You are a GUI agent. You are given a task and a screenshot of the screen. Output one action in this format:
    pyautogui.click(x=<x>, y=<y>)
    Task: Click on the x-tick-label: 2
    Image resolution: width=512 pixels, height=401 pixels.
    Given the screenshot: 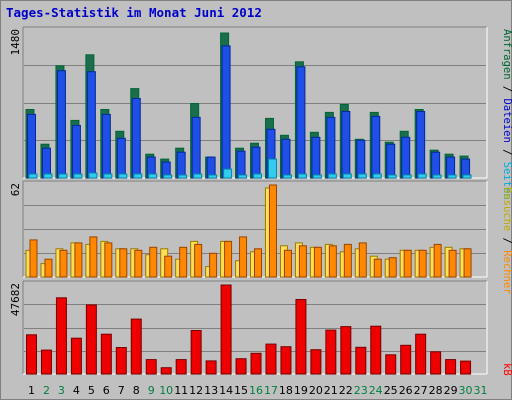 What is the action you would take?
    pyautogui.click(x=46, y=390)
    